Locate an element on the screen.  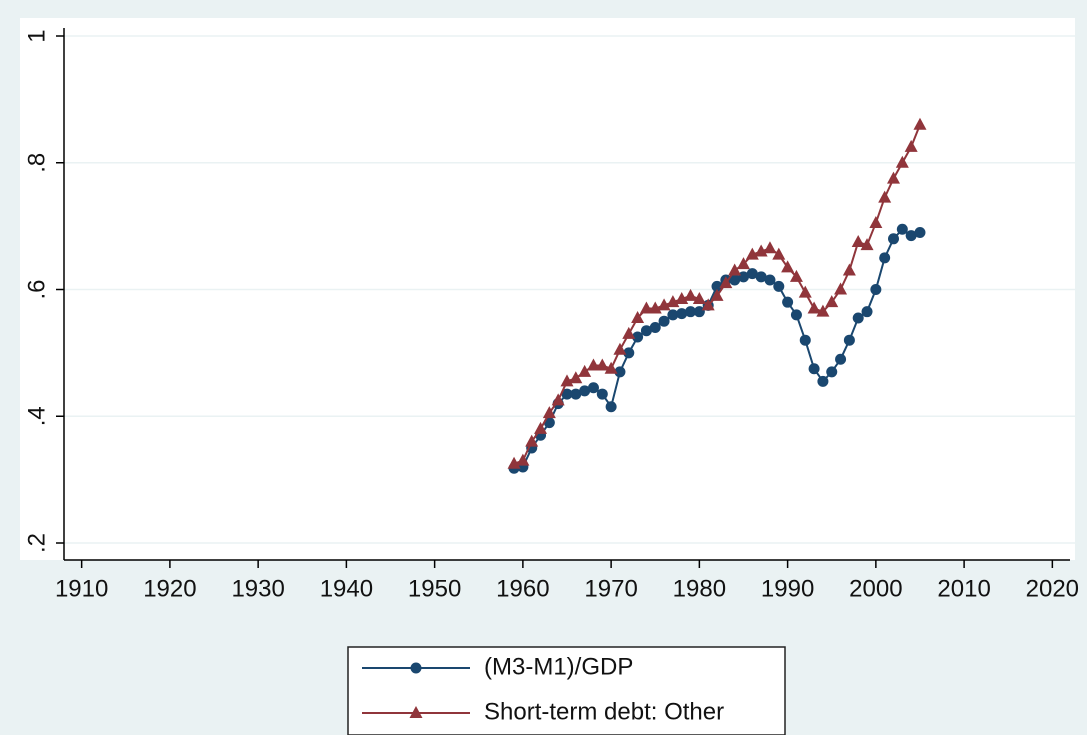
x-tick-label: 1980 is located at coordinates (699, 588).